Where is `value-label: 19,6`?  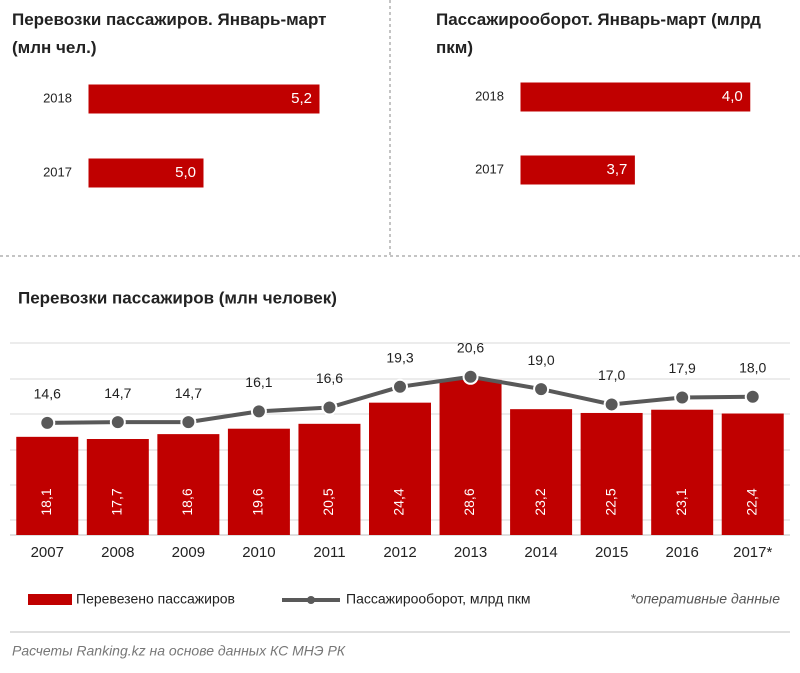 value-label: 19,6 is located at coordinates (258, 501).